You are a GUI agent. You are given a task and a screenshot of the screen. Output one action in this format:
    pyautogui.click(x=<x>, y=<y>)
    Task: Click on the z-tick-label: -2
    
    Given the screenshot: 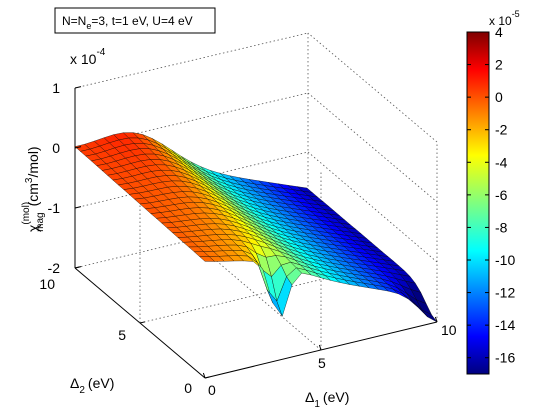 What is the action you would take?
    pyautogui.click(x=54, y=268)
    